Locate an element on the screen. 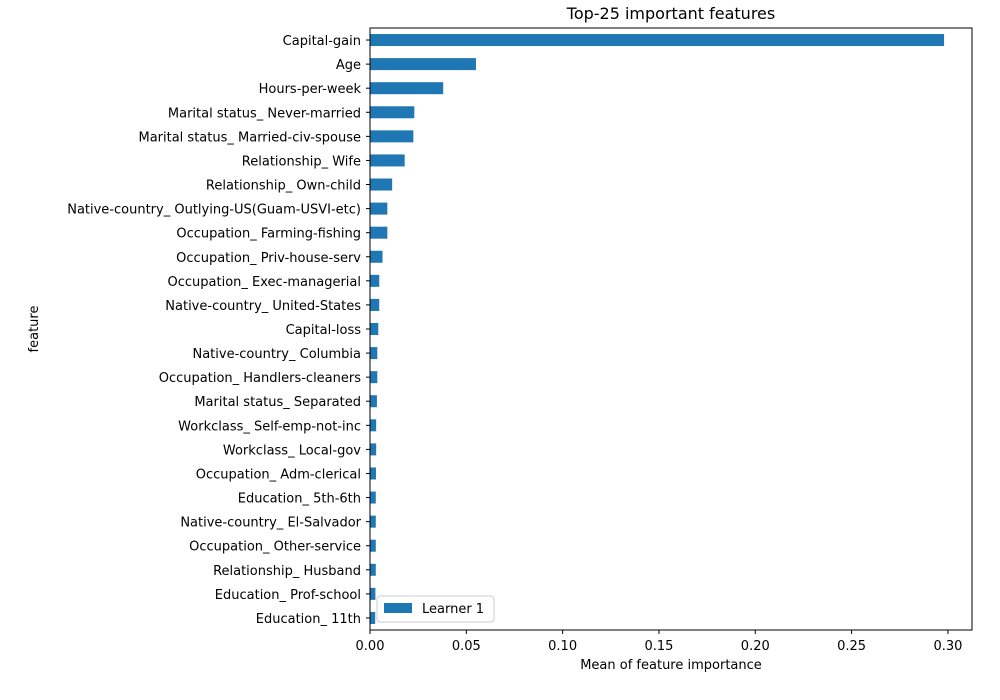  y-tick-label: Age is located at coordinates (348, 65).